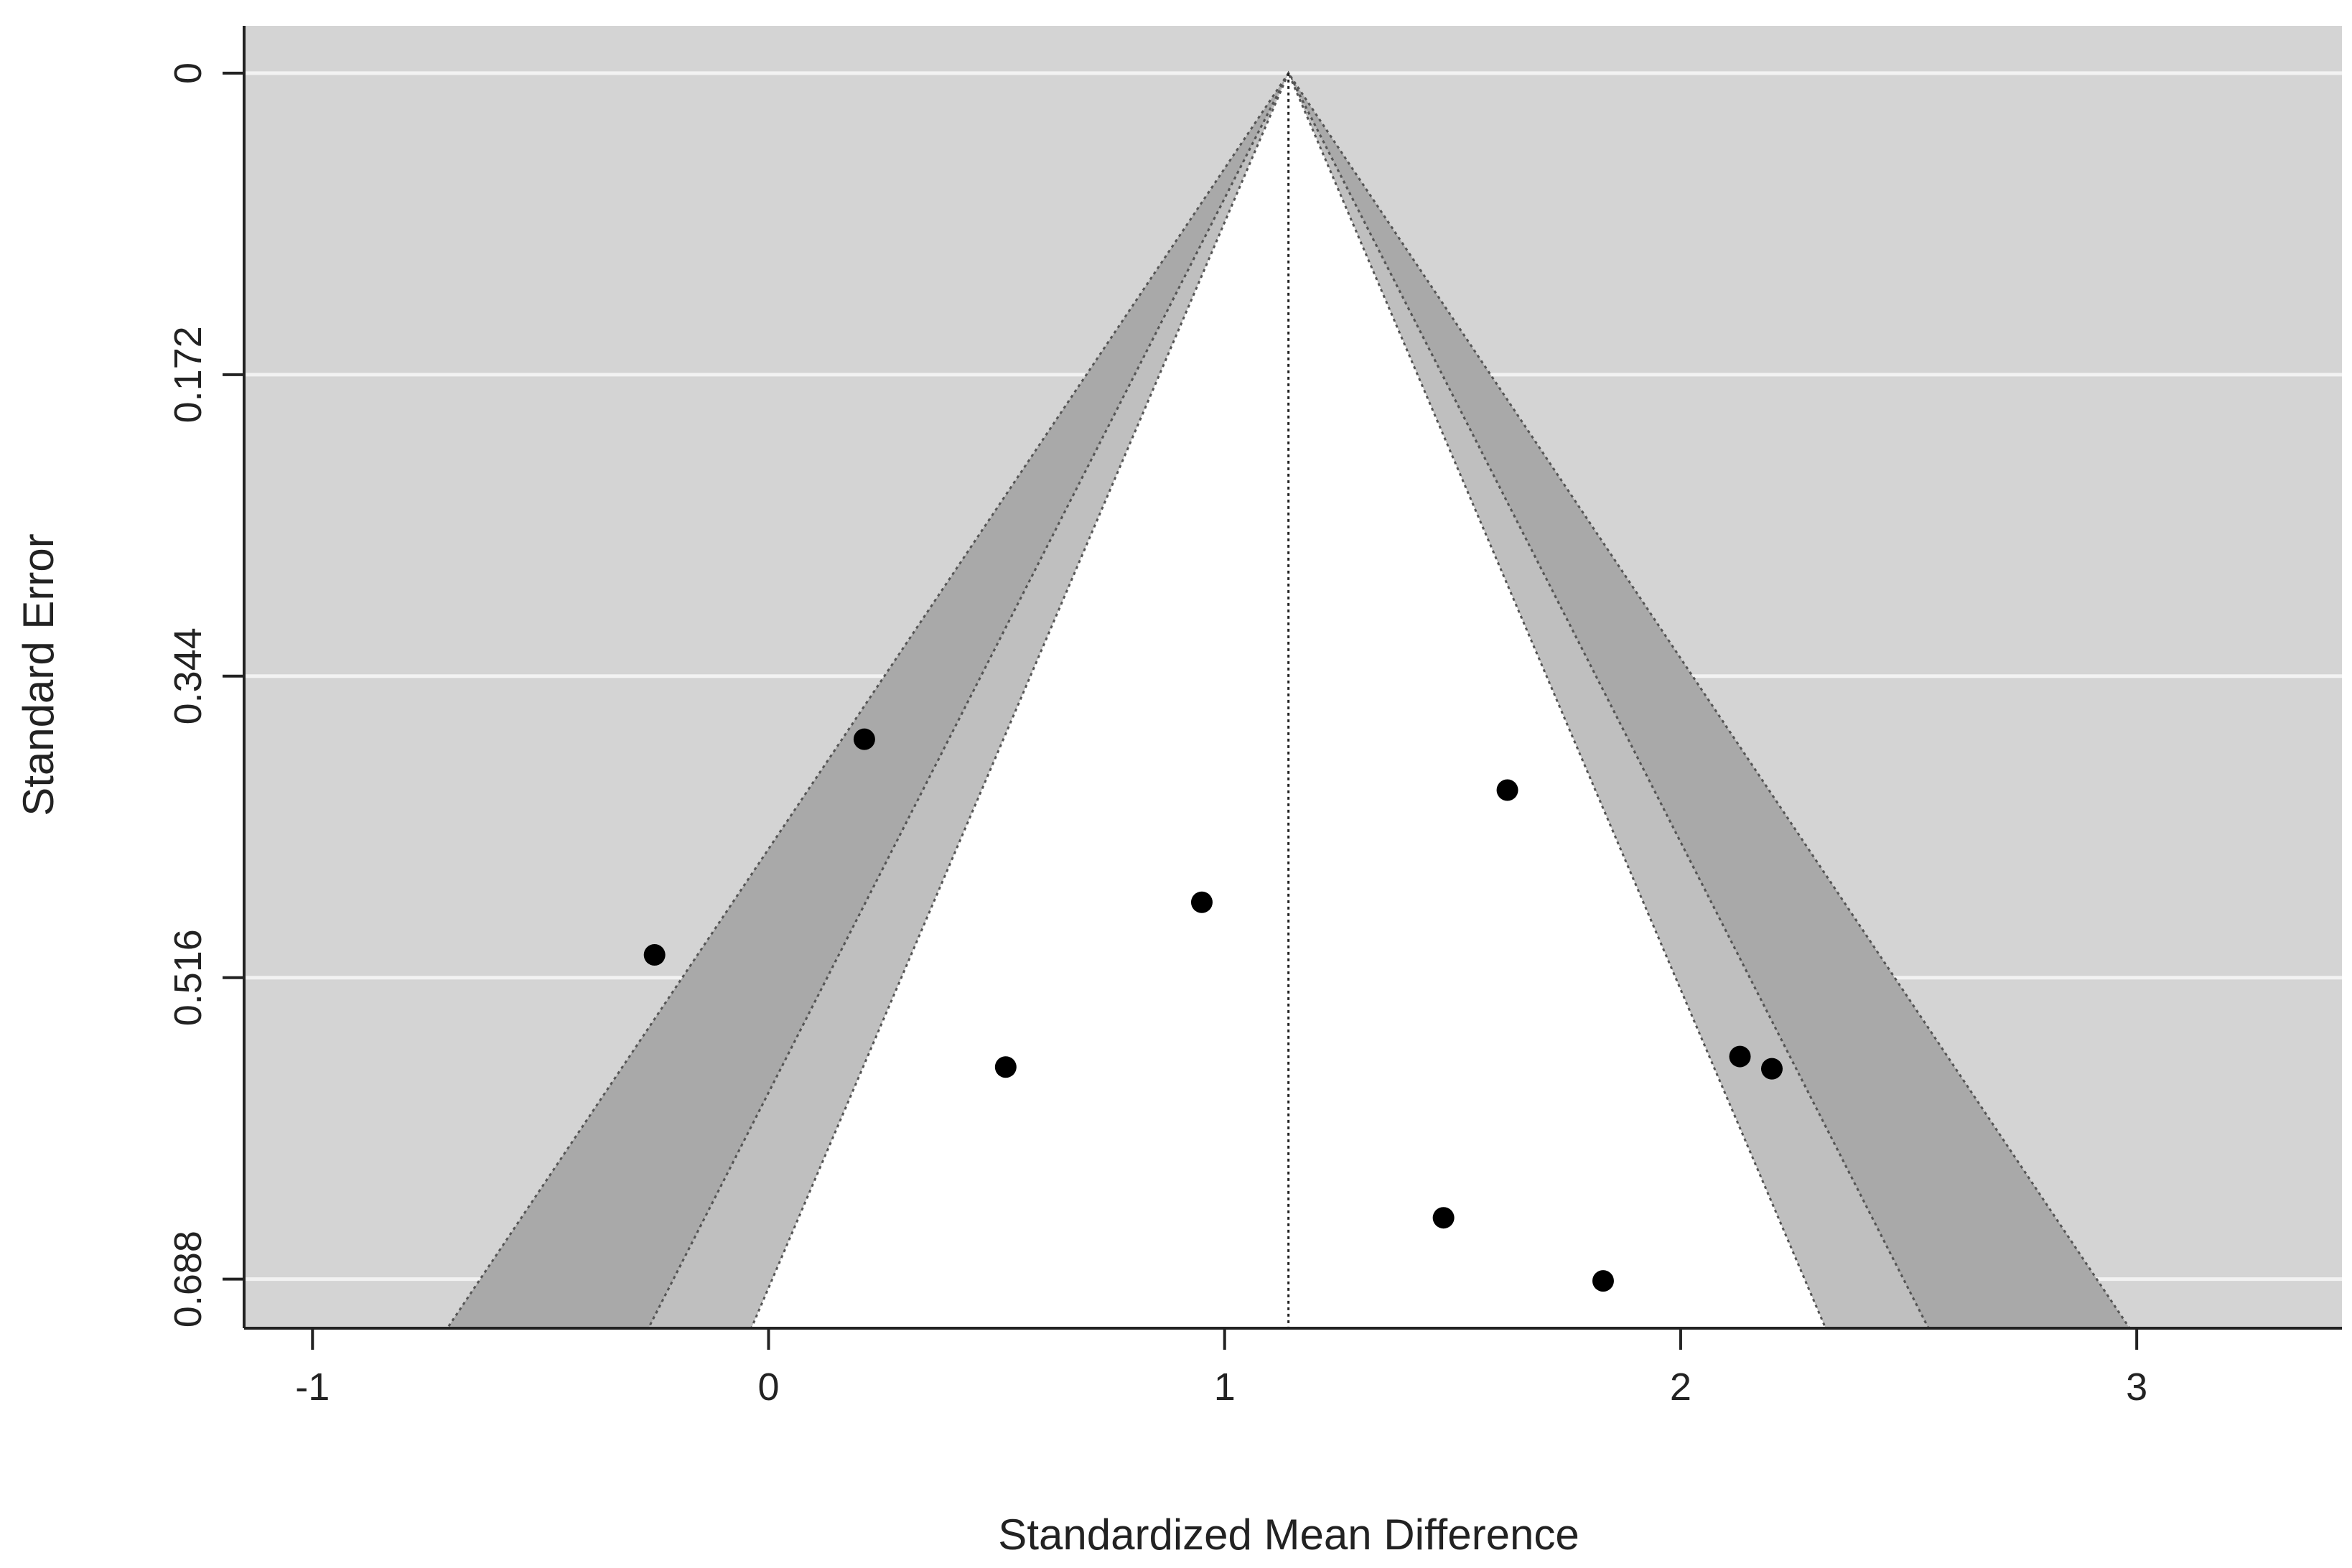  What do you see at coordinates (1225, 1387) in the screenshot?
I see `x-tick-label: 1` at bounding box center [1225, 1387].